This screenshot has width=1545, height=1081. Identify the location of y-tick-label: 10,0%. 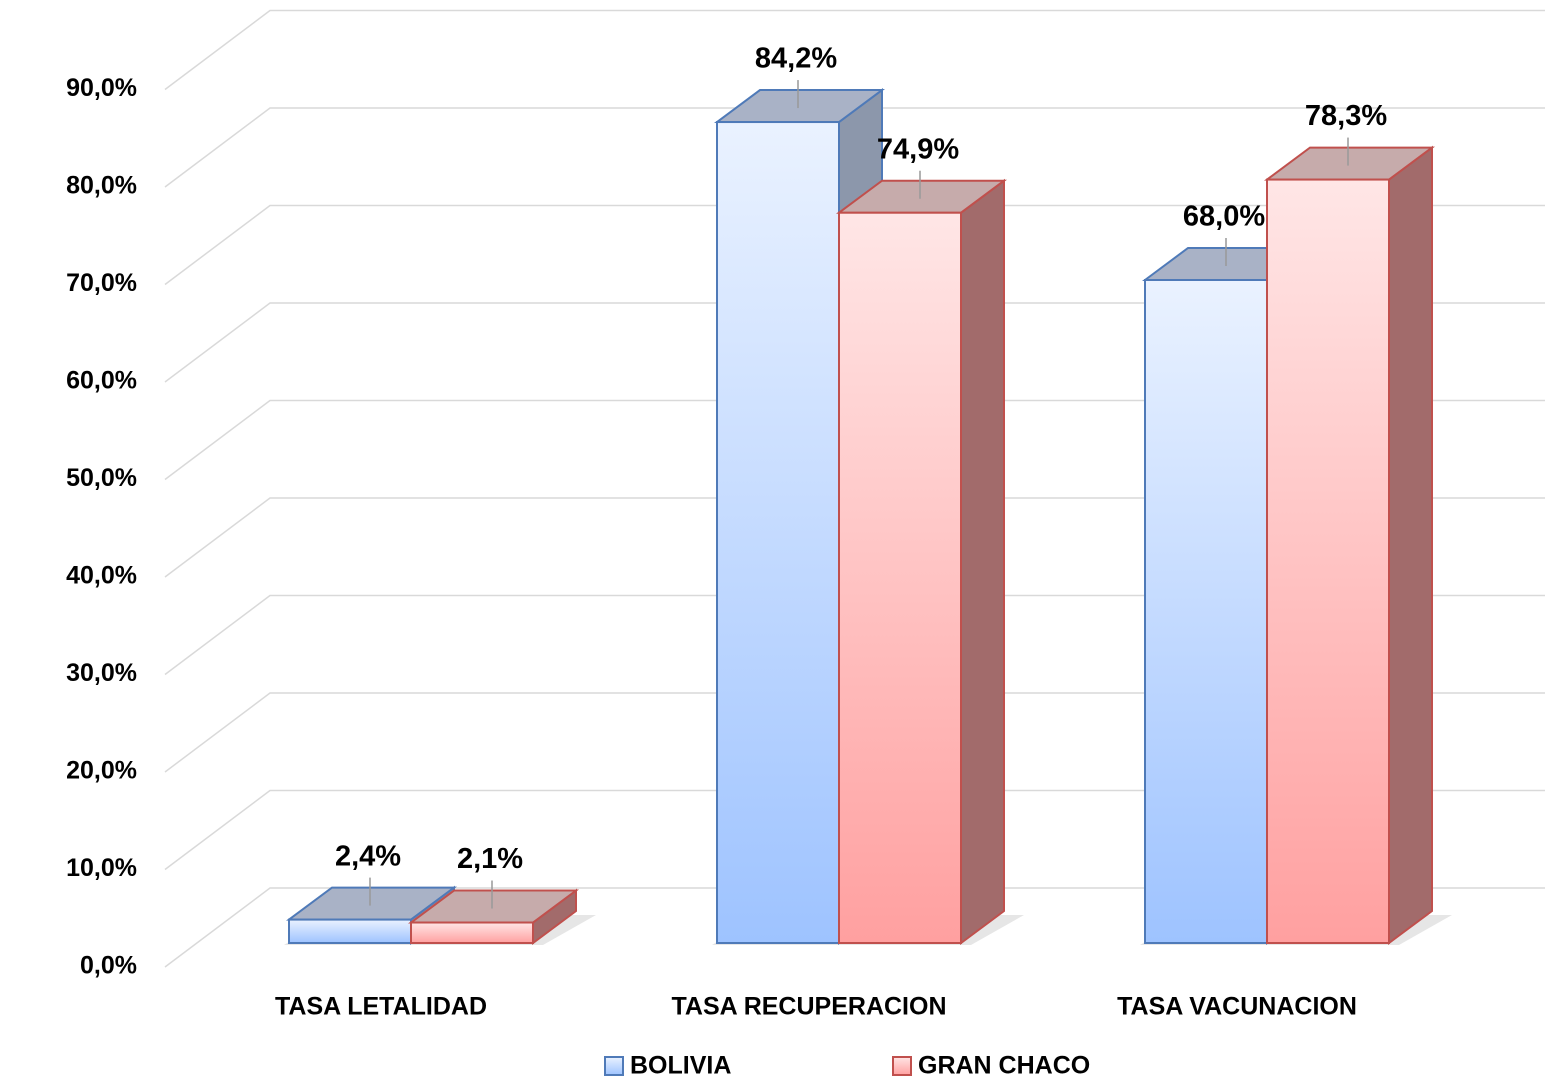
(101, 868).